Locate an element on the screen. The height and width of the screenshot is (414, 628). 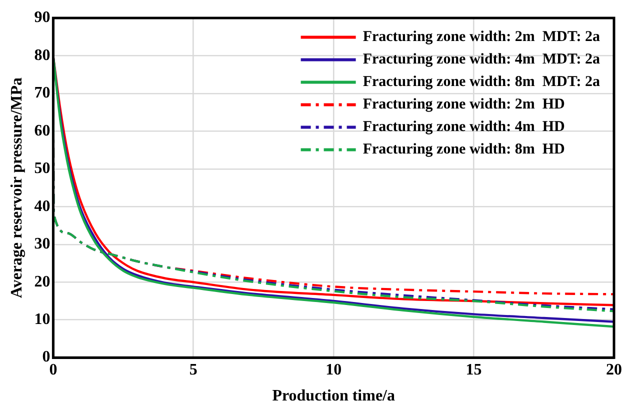
legend-label: Fracturing zone width: 2m HD is located at coordinates (464, 104).